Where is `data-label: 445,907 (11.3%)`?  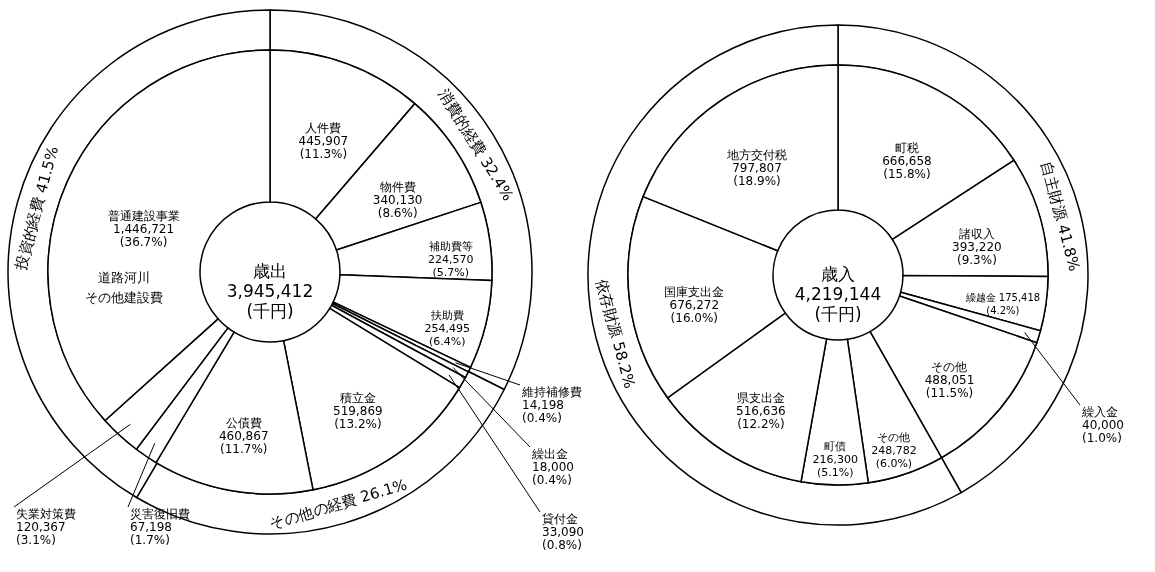
data-label: 445,907 (11.3%) is located at coordinates (323, 147).